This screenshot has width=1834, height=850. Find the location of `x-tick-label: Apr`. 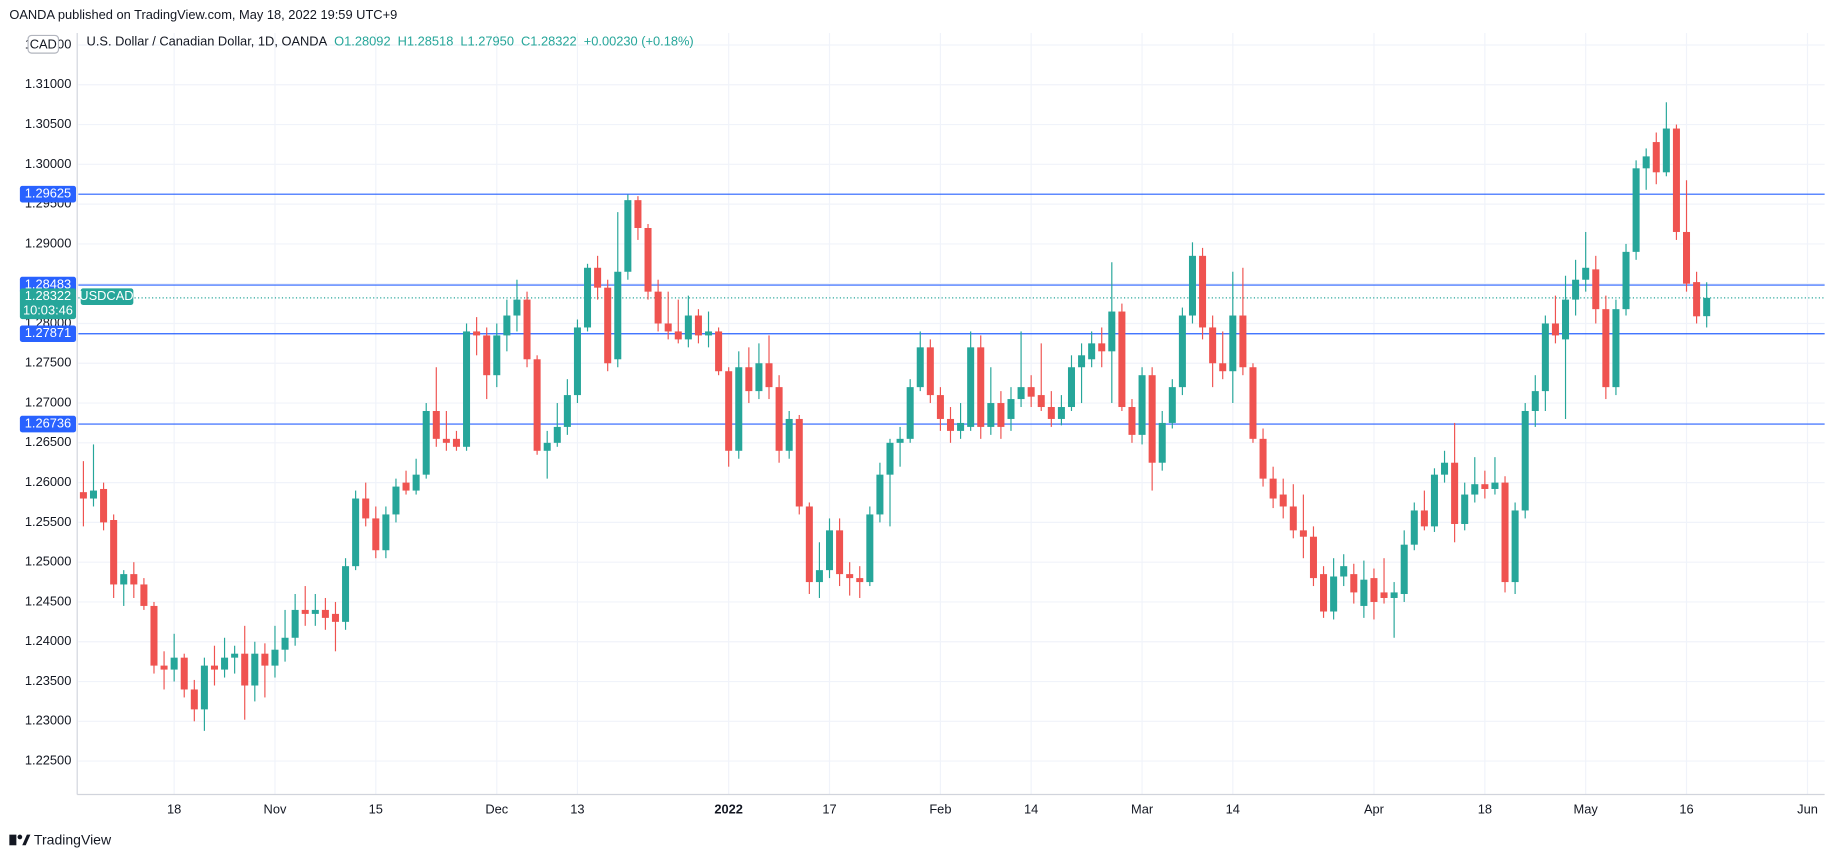

x-tick-label: Apr is located at coordinates (1374, 808).